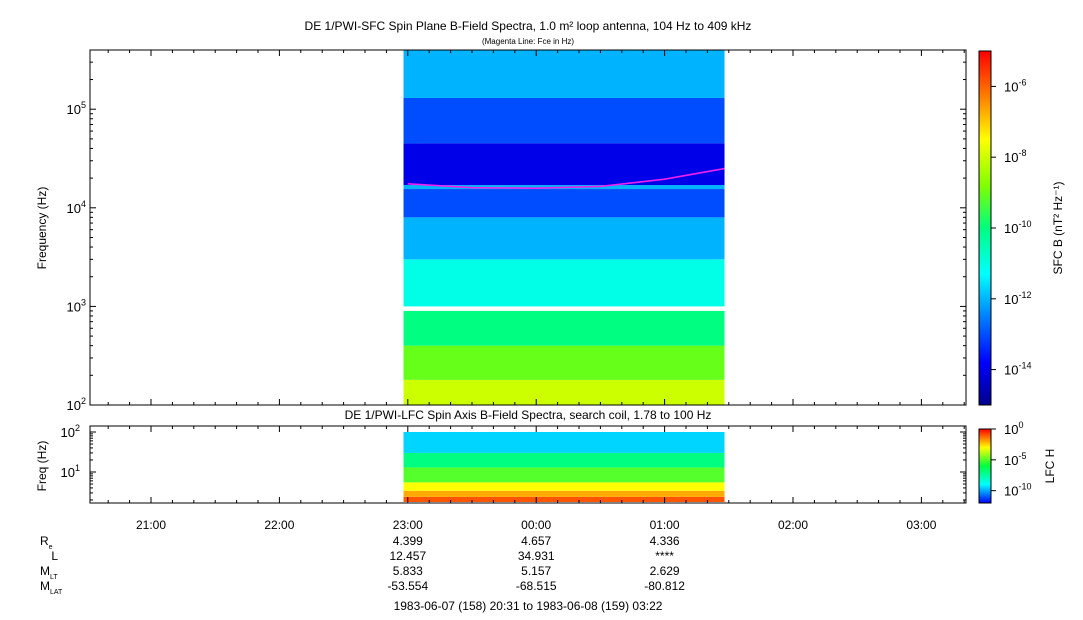  I want to click on bottom-colorbar-tick-label: 10⁻⁵, so click(1015, 459).